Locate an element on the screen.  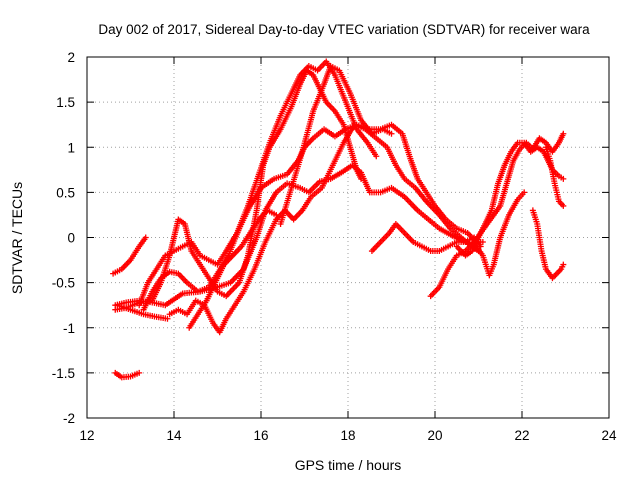
y-tick-labels: -2 -1.5 -1 -0.5 0 0.5 1 1.5 2 is located at coordinates (63, 238).